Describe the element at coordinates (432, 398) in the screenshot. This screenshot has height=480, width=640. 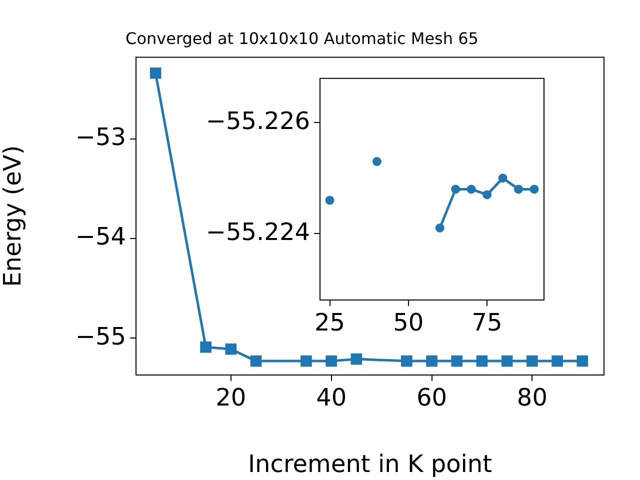
I see `x-tick-label: 60` at that location.